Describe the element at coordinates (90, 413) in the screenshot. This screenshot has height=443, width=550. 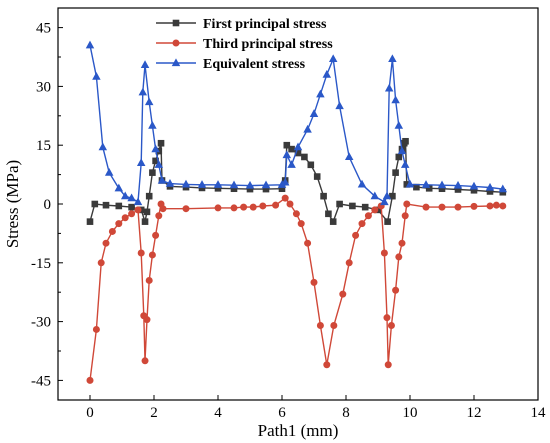
I see `x-tick-label: 0` at that location.